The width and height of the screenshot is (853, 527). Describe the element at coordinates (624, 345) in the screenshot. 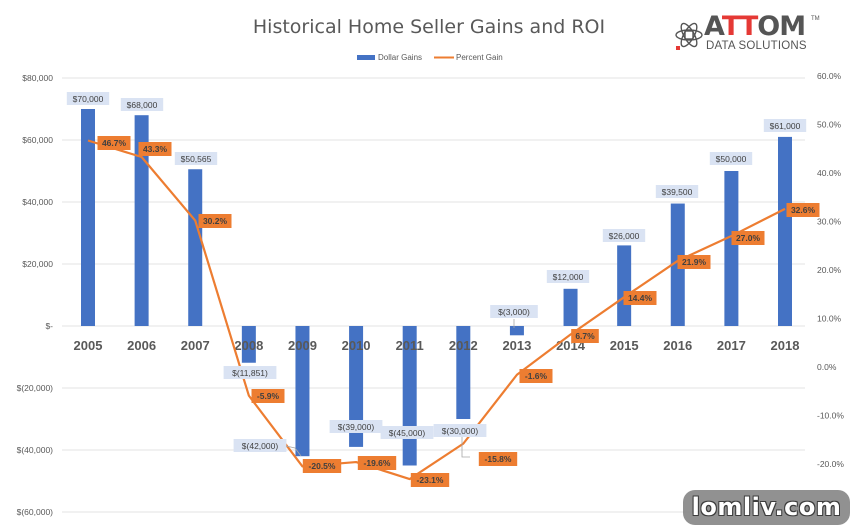

I see `x-axis-tick: 2015` at that location.